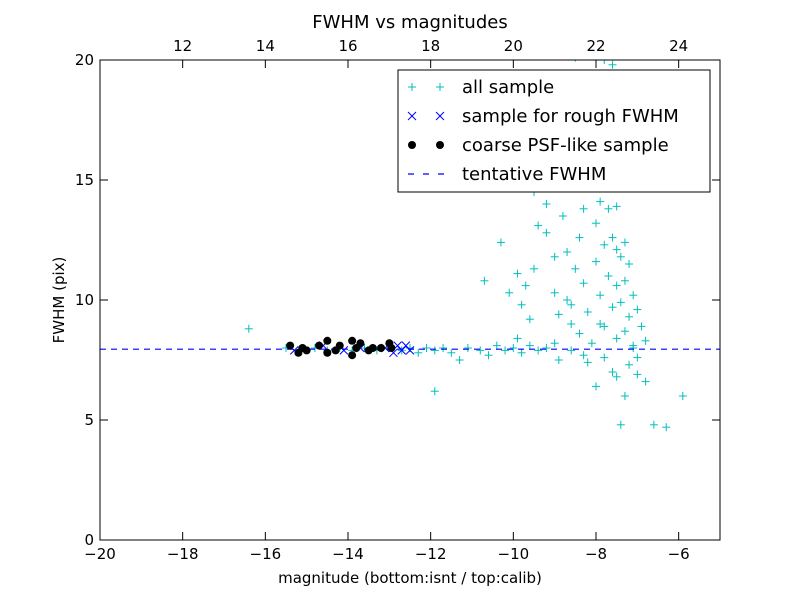 The image size is (800, 600). What do you see at coordinates (100, 554) in the screenshot?
I see `x-tick-label: −20` at bounding box center [100, 554].